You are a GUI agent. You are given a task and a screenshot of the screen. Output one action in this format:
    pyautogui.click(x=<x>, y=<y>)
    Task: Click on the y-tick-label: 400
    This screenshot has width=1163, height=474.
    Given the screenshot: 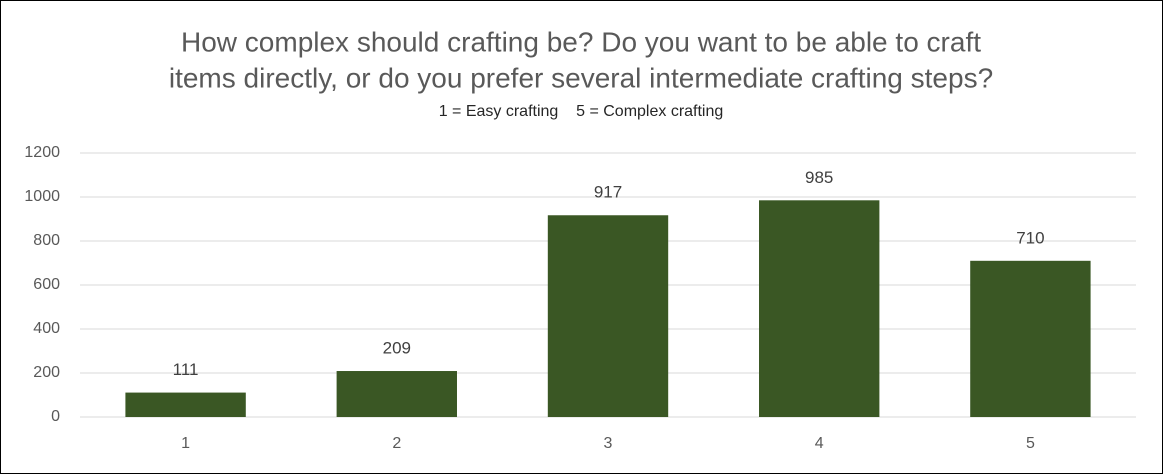 What is the action you would take?
    pyautogui.click(x=46, y=328)
    